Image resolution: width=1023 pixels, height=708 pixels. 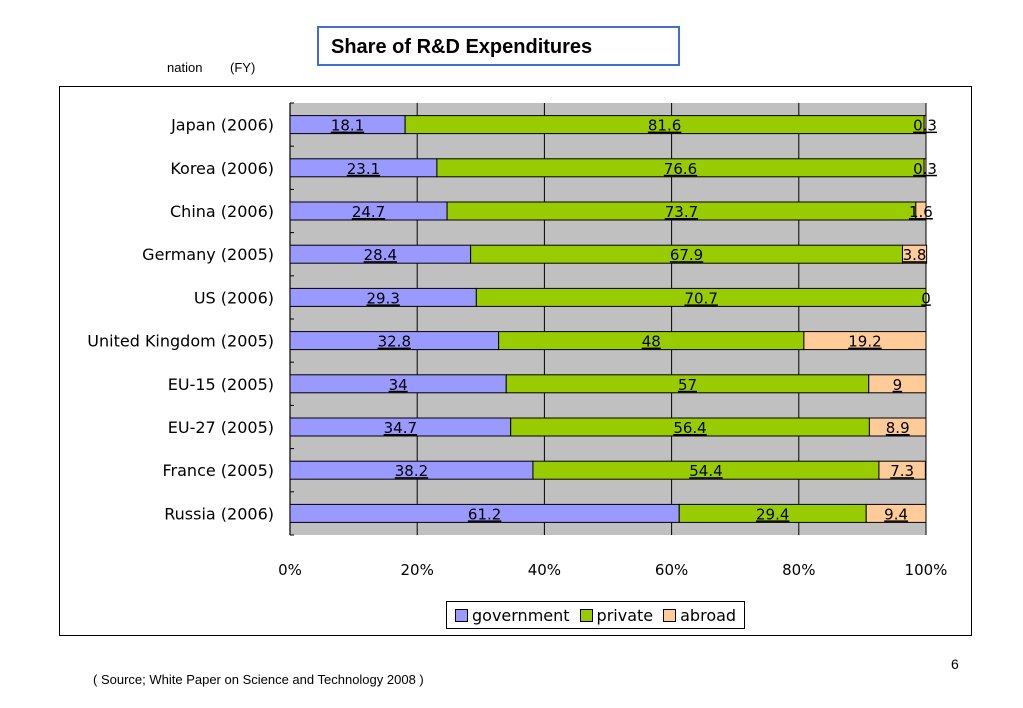 What do you see at coordinates (398, 385) in the screenshot?
I see `data-label-government: 34` at bounding box center [398, 385].